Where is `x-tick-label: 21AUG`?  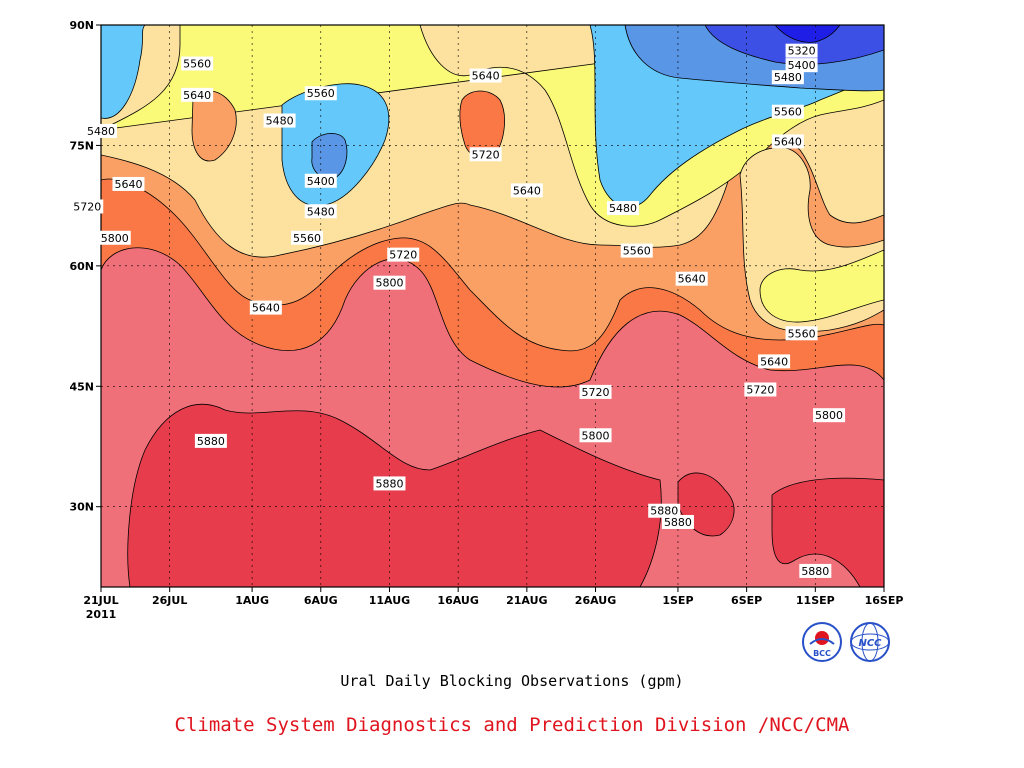
x-tick-label: 21AUG is located at coordinates (526, 600).